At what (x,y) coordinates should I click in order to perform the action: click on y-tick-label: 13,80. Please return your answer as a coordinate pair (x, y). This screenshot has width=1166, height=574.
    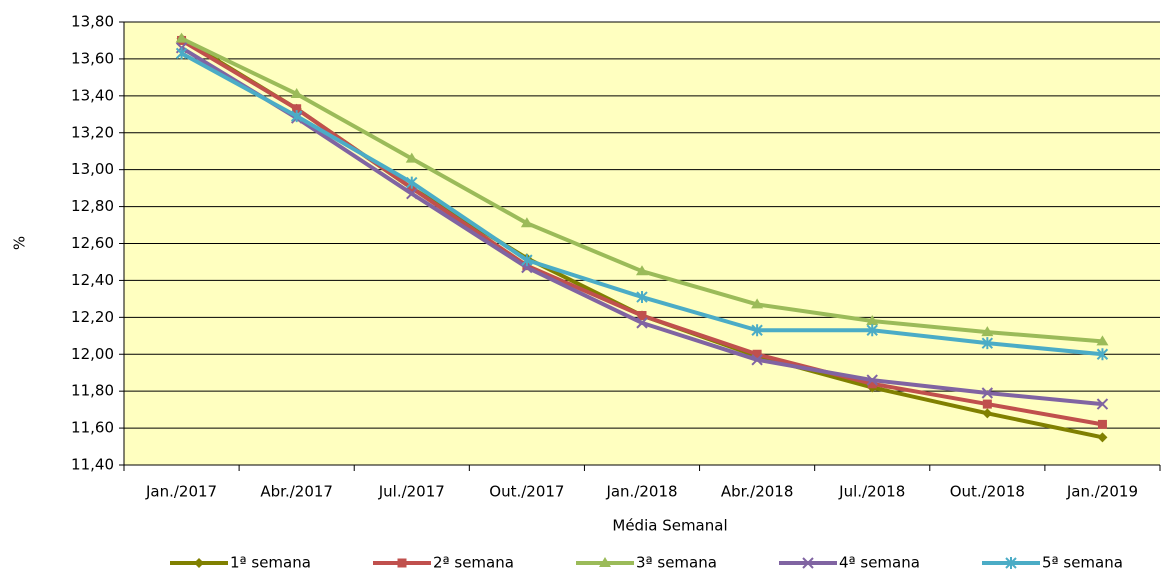
    Looking at the image, I should click on (92, 22).